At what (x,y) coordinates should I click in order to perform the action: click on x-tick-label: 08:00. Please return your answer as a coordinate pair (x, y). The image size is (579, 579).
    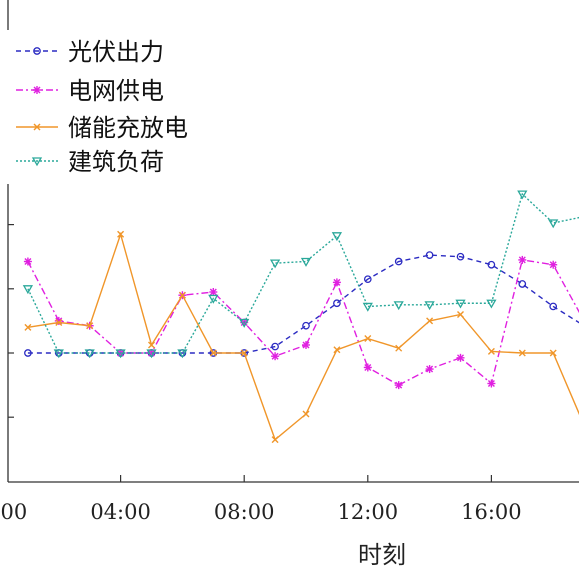
    Looking at the image, I should click on (244, 512).